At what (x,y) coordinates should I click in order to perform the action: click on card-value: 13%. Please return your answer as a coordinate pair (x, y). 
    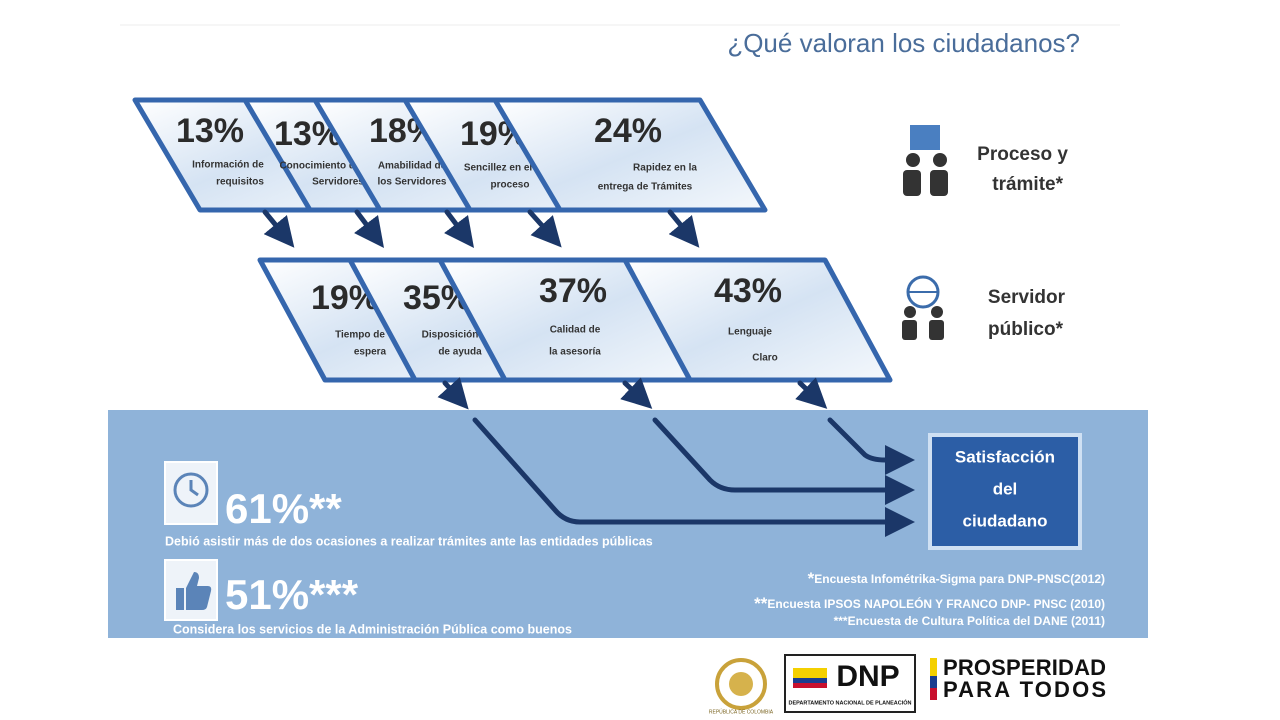
    Looking at the image, I should click on (210, 131).